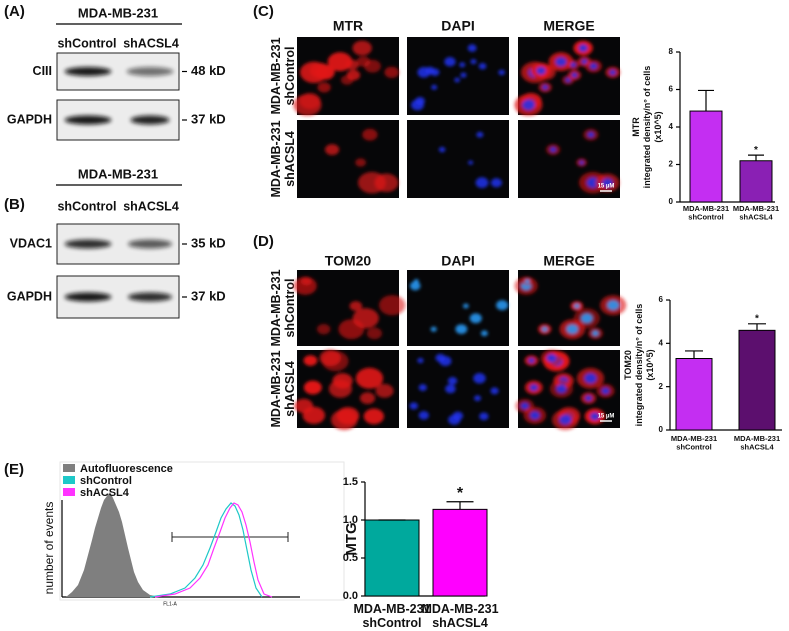  What do you see at coordinates (276, 75) in the screenshot?
I see `row-label-line: MDA-MB-231` at bounding box center [276, 75].